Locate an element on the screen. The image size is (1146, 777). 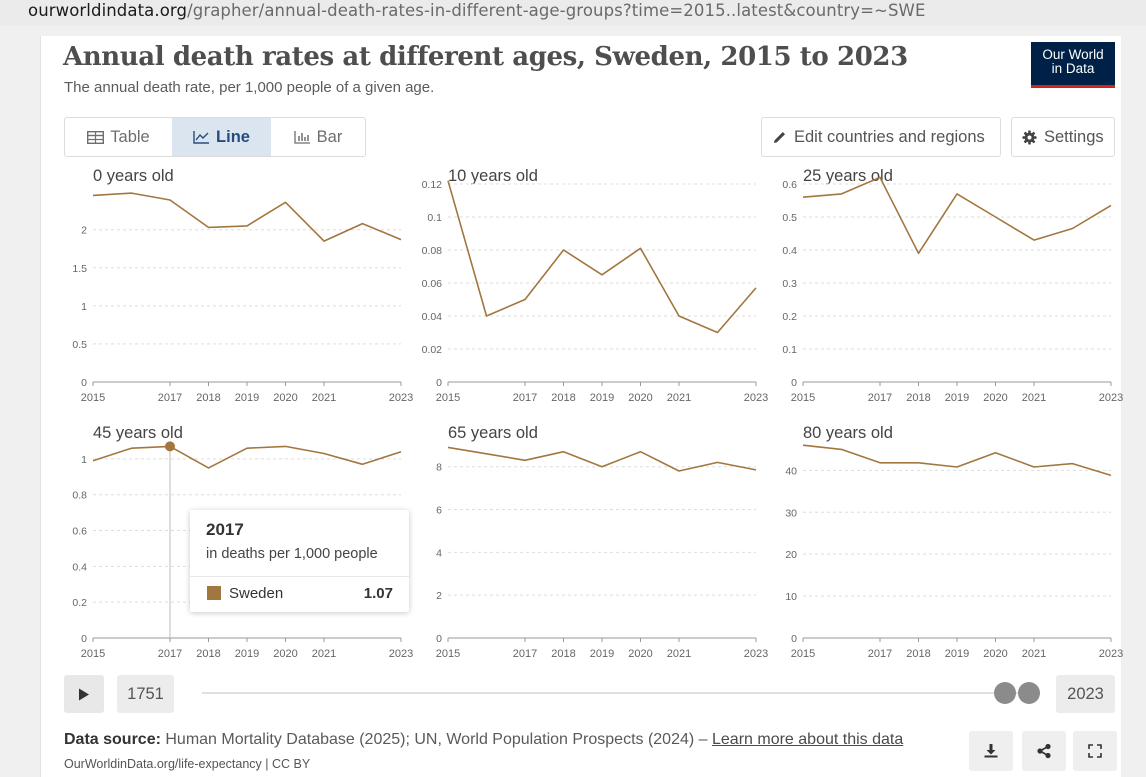
gear-icon is located at coordinates (1029, 137).